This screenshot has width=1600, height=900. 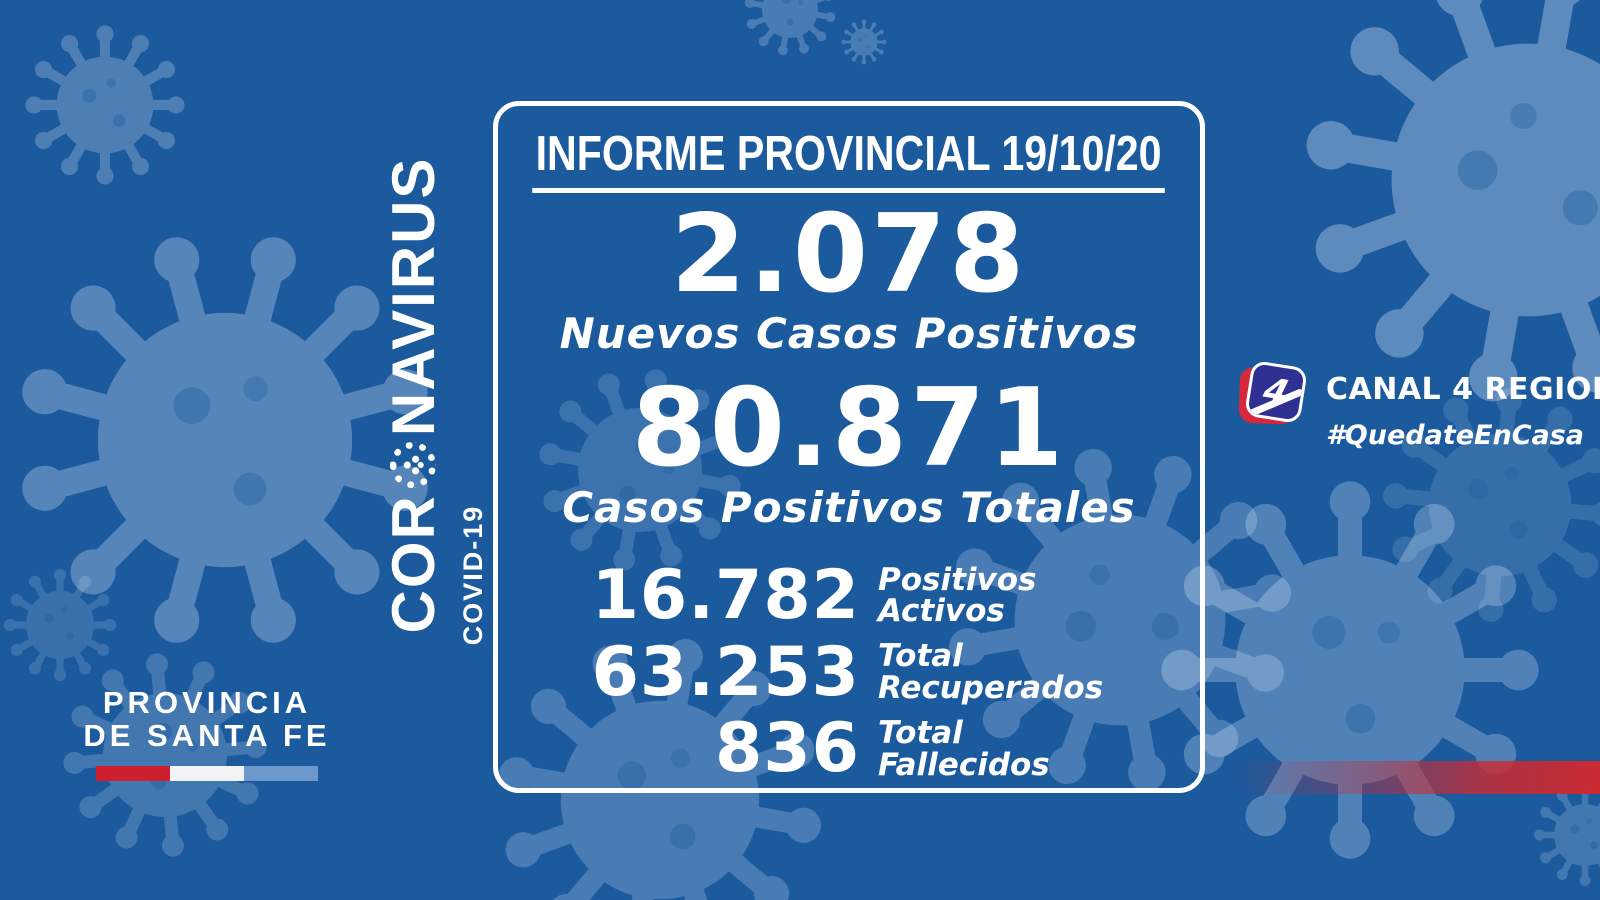 I want to click on flag-white-segment, so click(x=207, y=773).